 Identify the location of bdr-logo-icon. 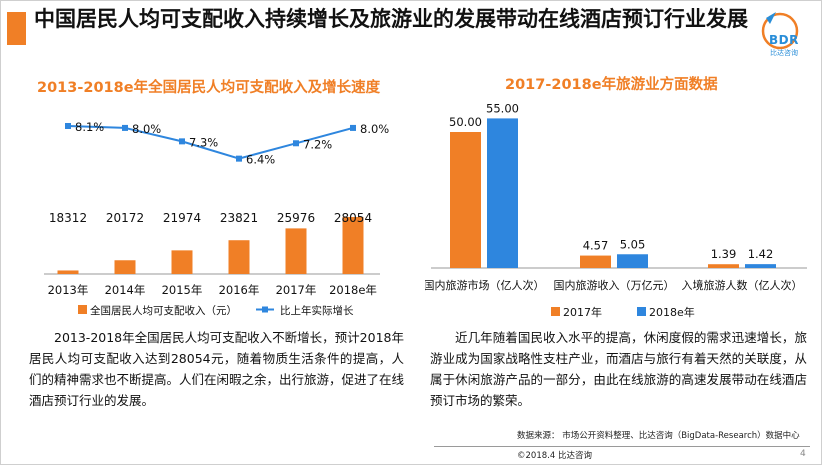
(780, 31).